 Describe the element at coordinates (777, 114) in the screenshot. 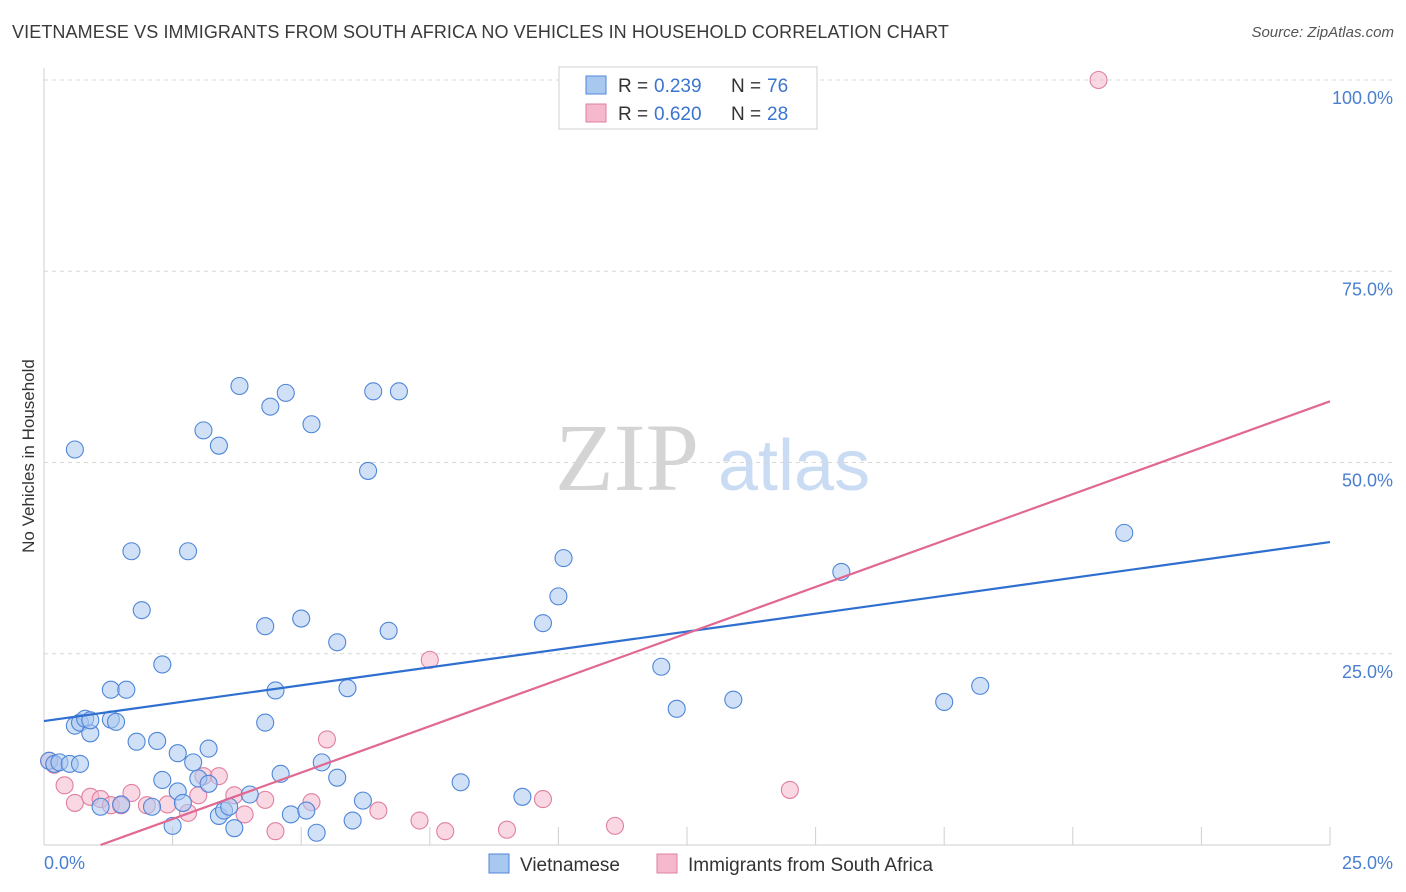

I see `legend-n-value-2: 28` at that location.